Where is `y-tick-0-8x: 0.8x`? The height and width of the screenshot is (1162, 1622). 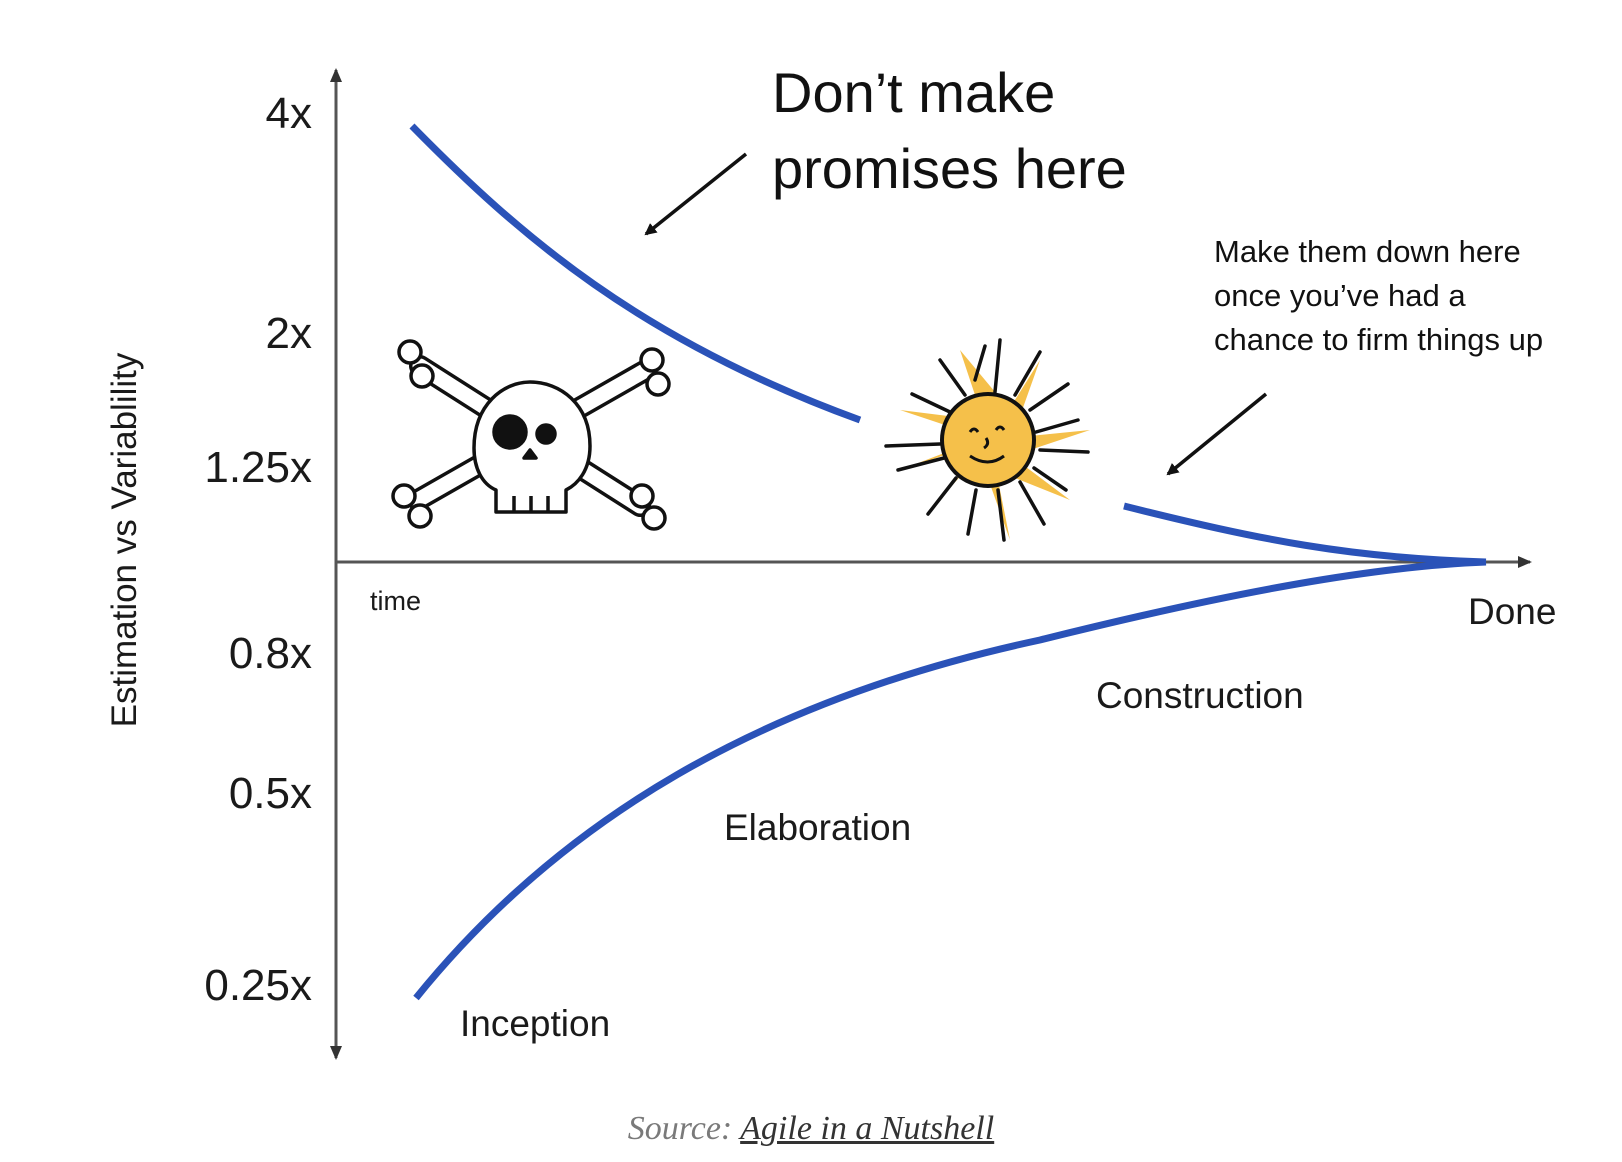 y-tick-0-8x: 0.8x is located at coordinates (270, 653).